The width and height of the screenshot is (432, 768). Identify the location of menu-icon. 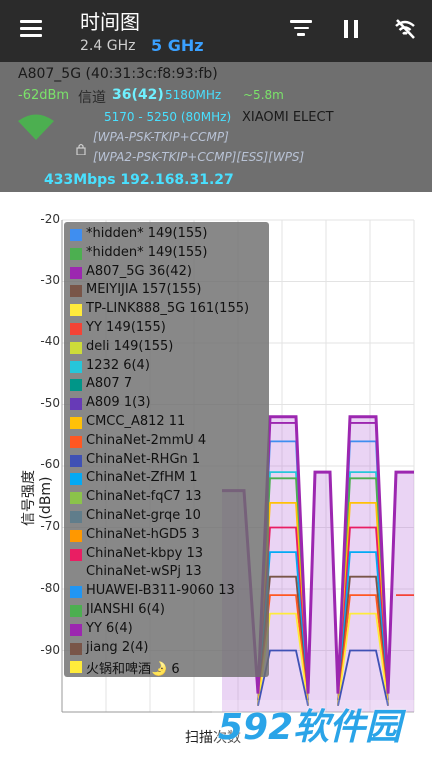
(31, 29).